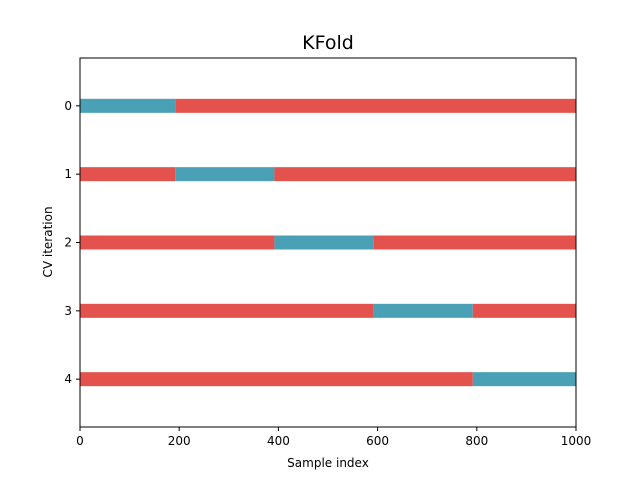 This screenshot has height=480, width=640. I want to click on y-tick-label: 4, so click(68, 379).